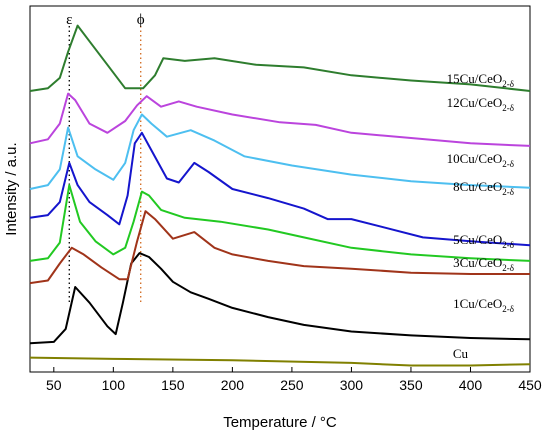 This screenshot has height=438, width=550. I want to click on curve-label: 1Cu/CeO2-δ, so click(483, 305).